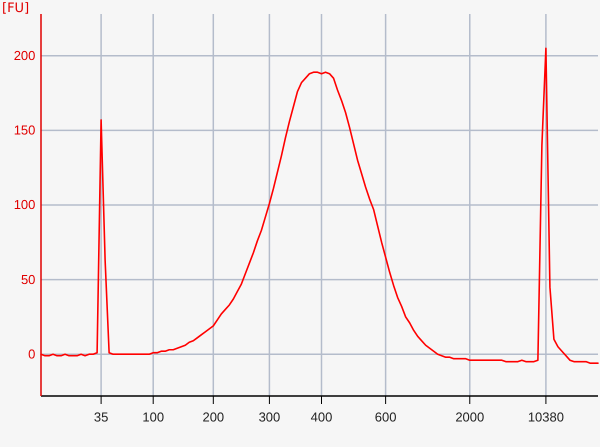  What do you see at coordinates (25, 130) in the screenshot?
I see `y-tick-label: 150` at bounding box center [25, 130].